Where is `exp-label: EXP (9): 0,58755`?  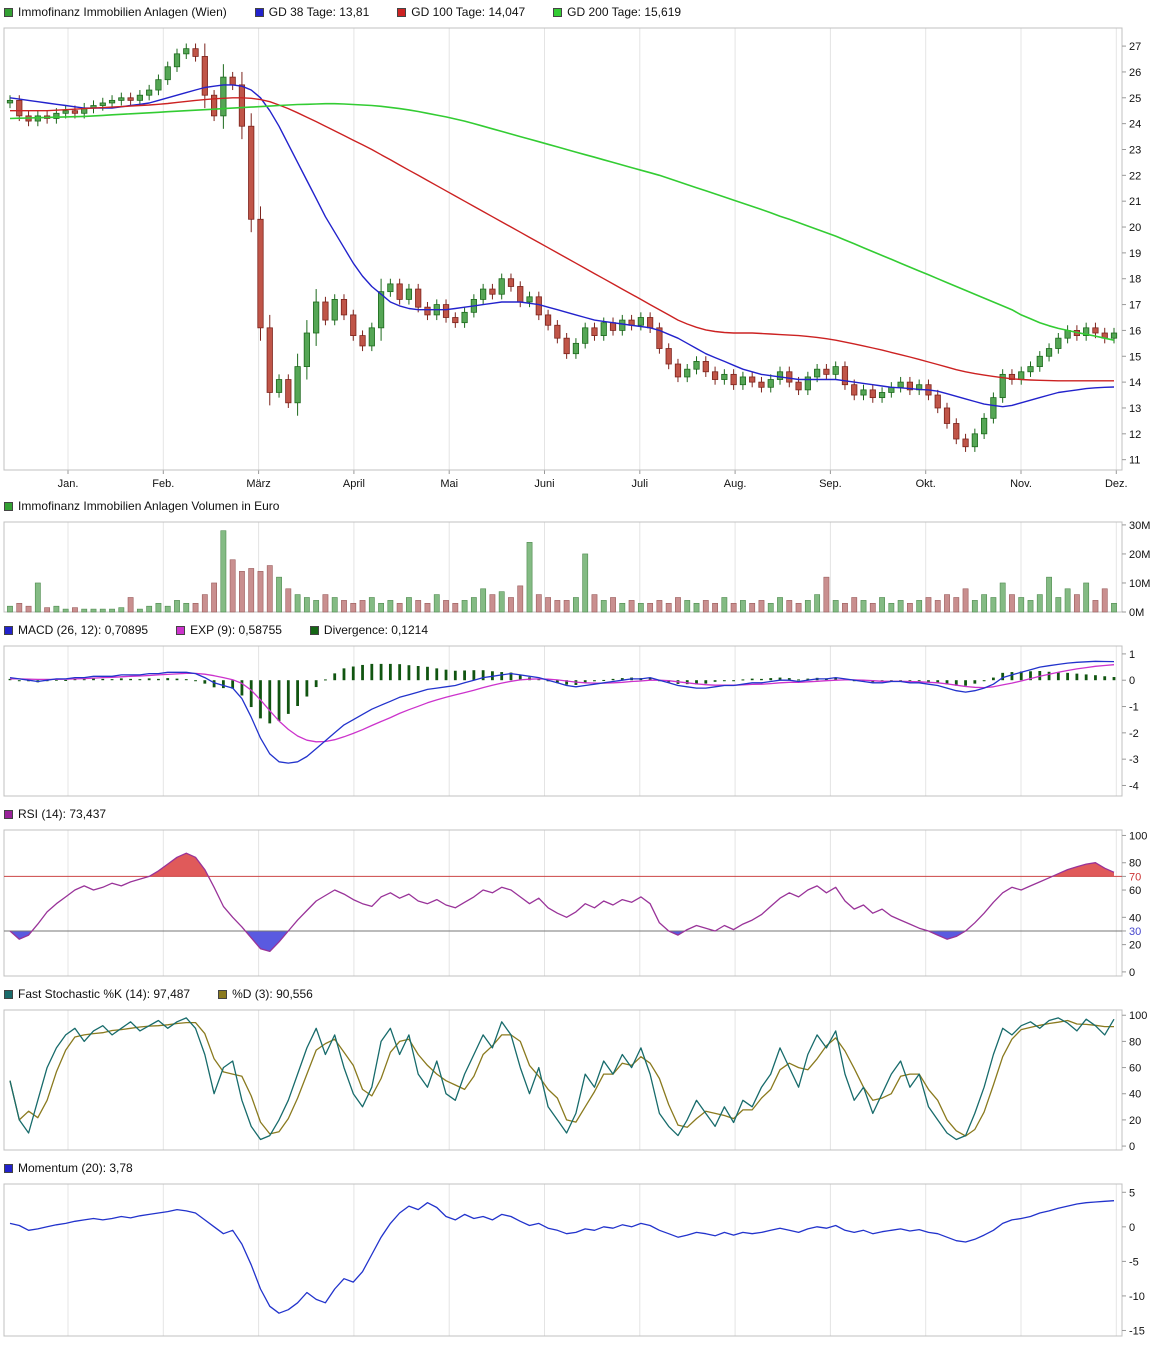
exp-label: EXP (9): 0,58755 is located at coordinates (236, 630).